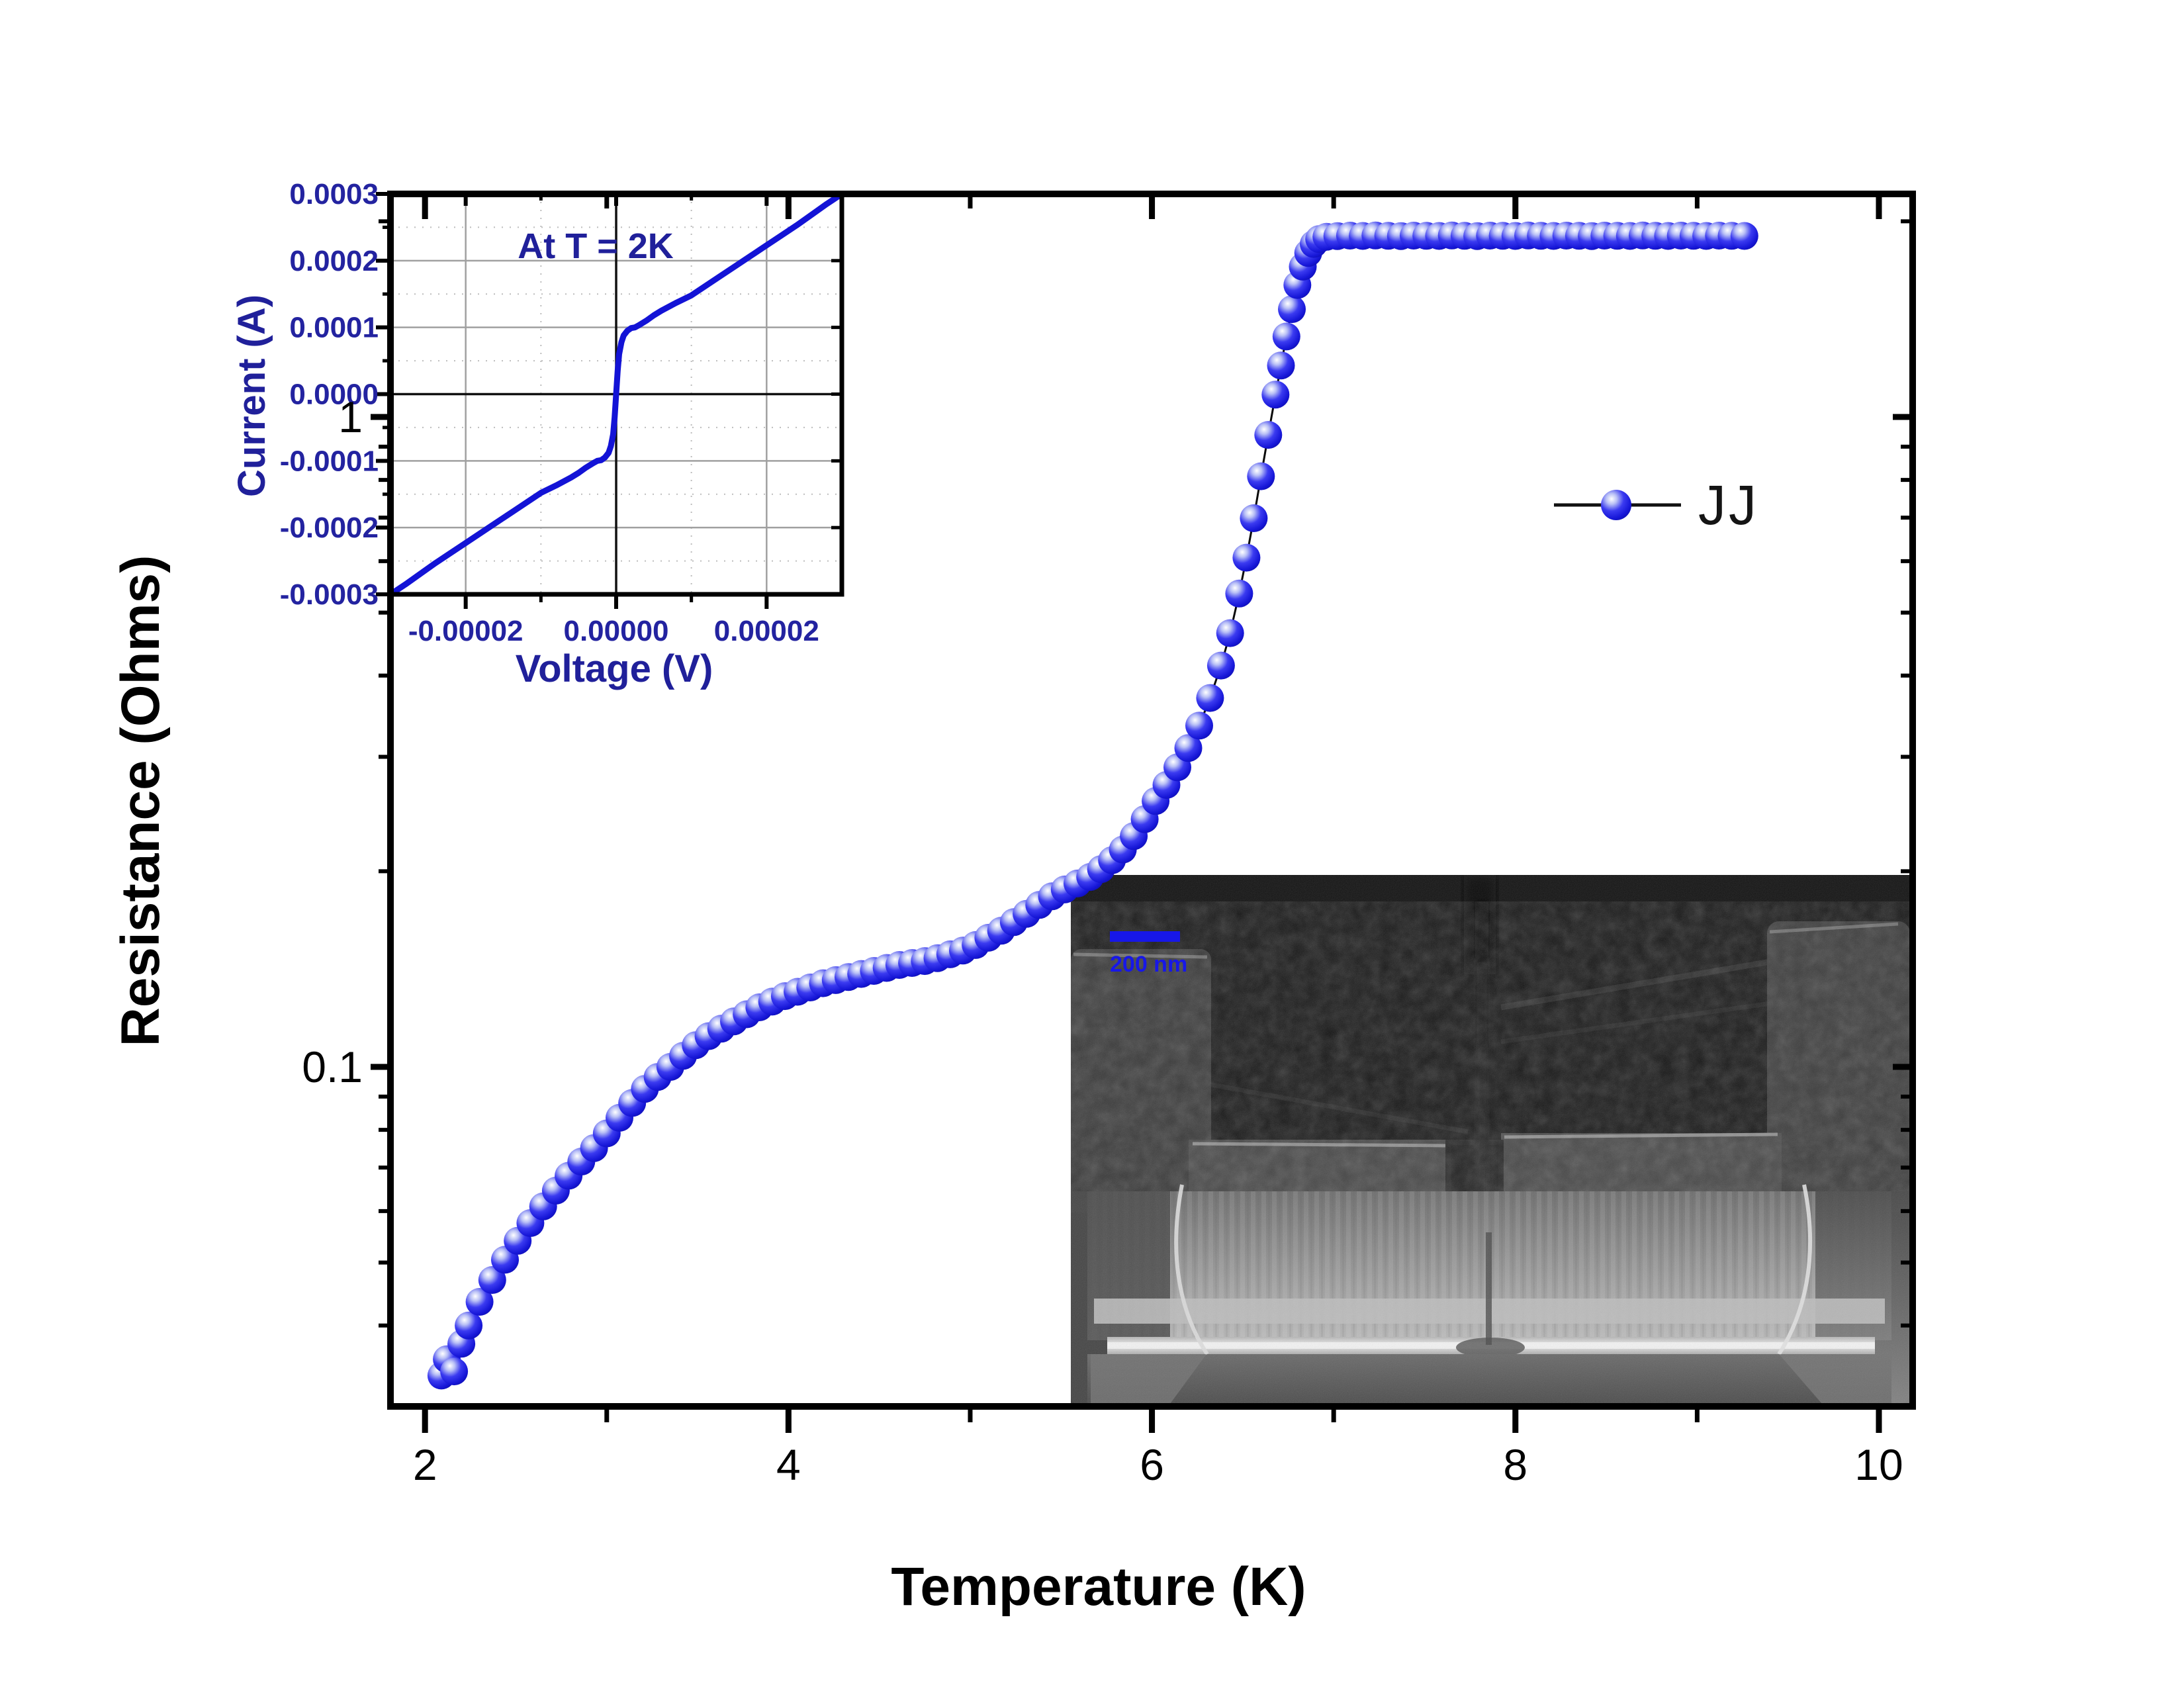 The width and height of the screenshot is (2184, 1691). Describe the element at coordinates (329, 528) in the screenshot. I see `inset-y-tick-label: -0.0002` at that location.